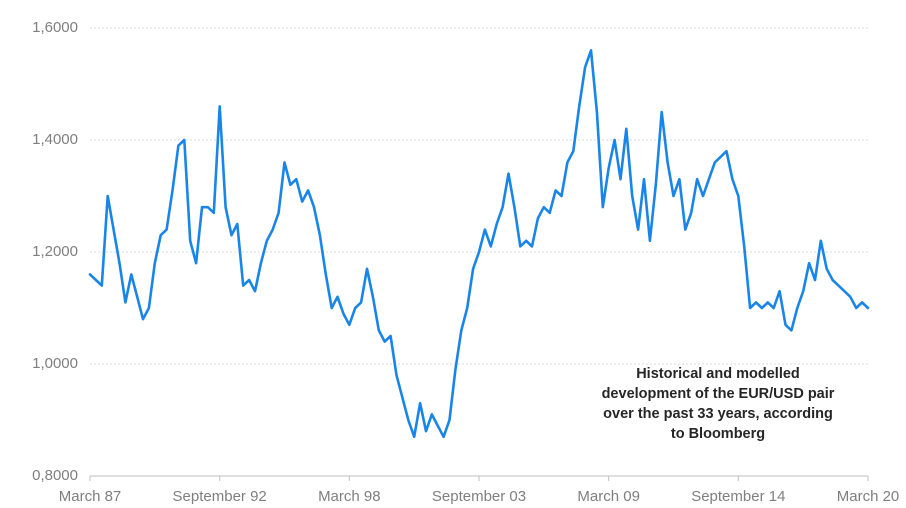  Describe the element at coordinates (55, 139) in the screenshot. I see `y-tick-label: 1,4000` at that location.